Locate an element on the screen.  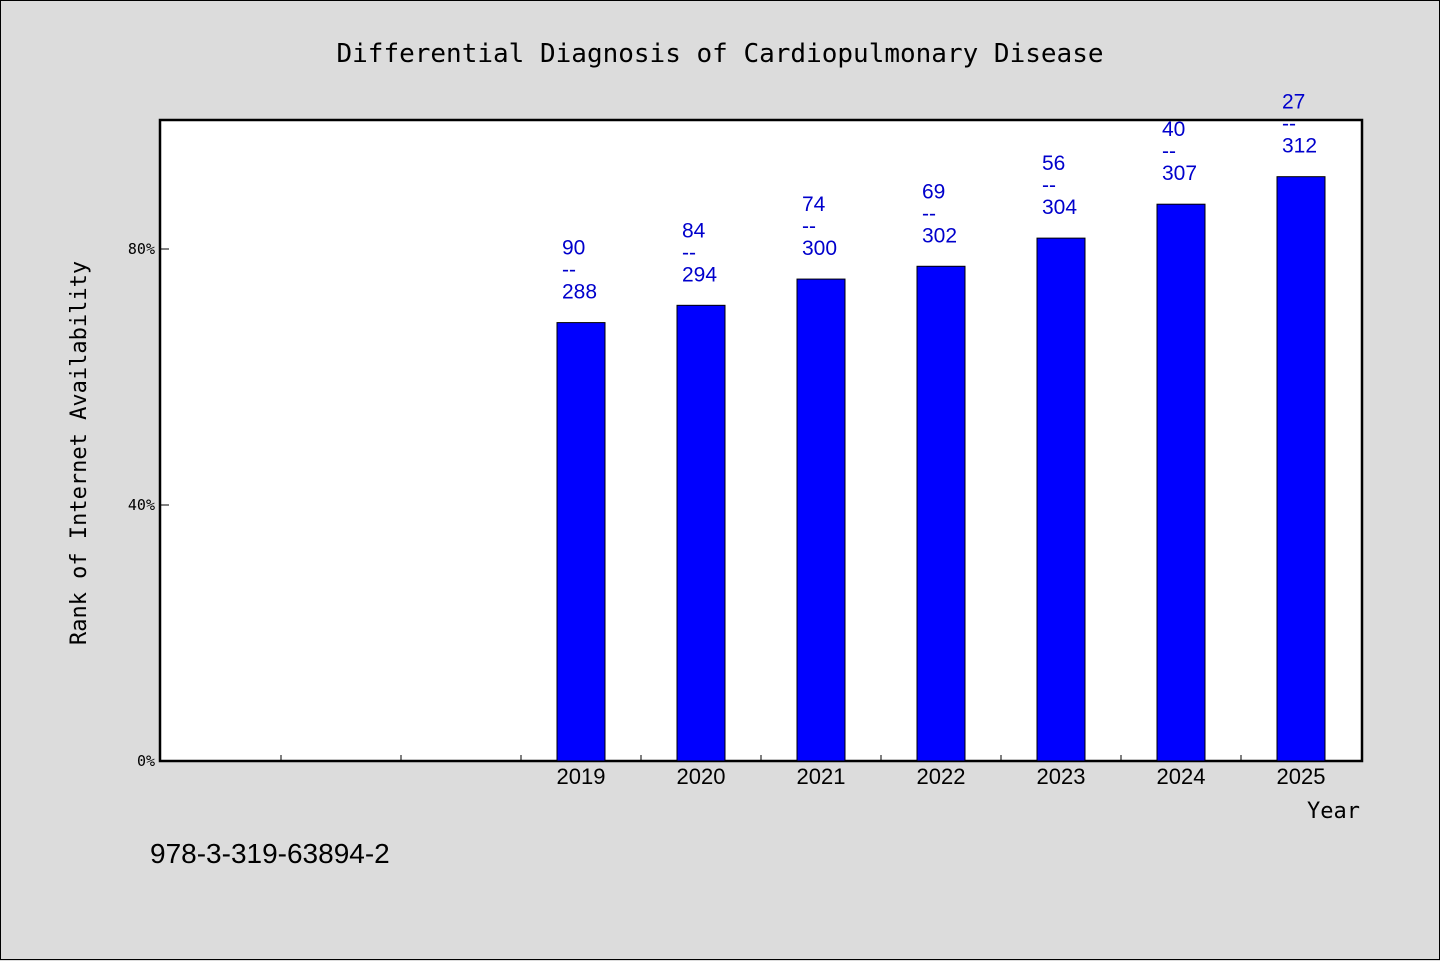
y-tick-label: 0% is located at coordinates (146, 761).